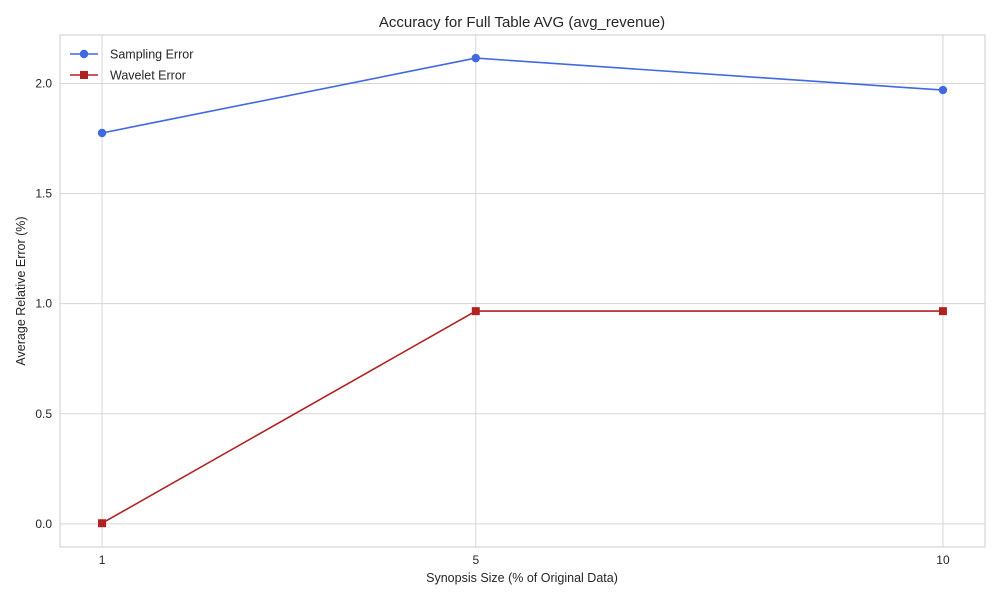 This screenshot has height=600, width=1000. What do you see at coordinates (43, 304) in the screenshot?
I see `y-tick-label: 1.0` at bounding box center [43, 304].